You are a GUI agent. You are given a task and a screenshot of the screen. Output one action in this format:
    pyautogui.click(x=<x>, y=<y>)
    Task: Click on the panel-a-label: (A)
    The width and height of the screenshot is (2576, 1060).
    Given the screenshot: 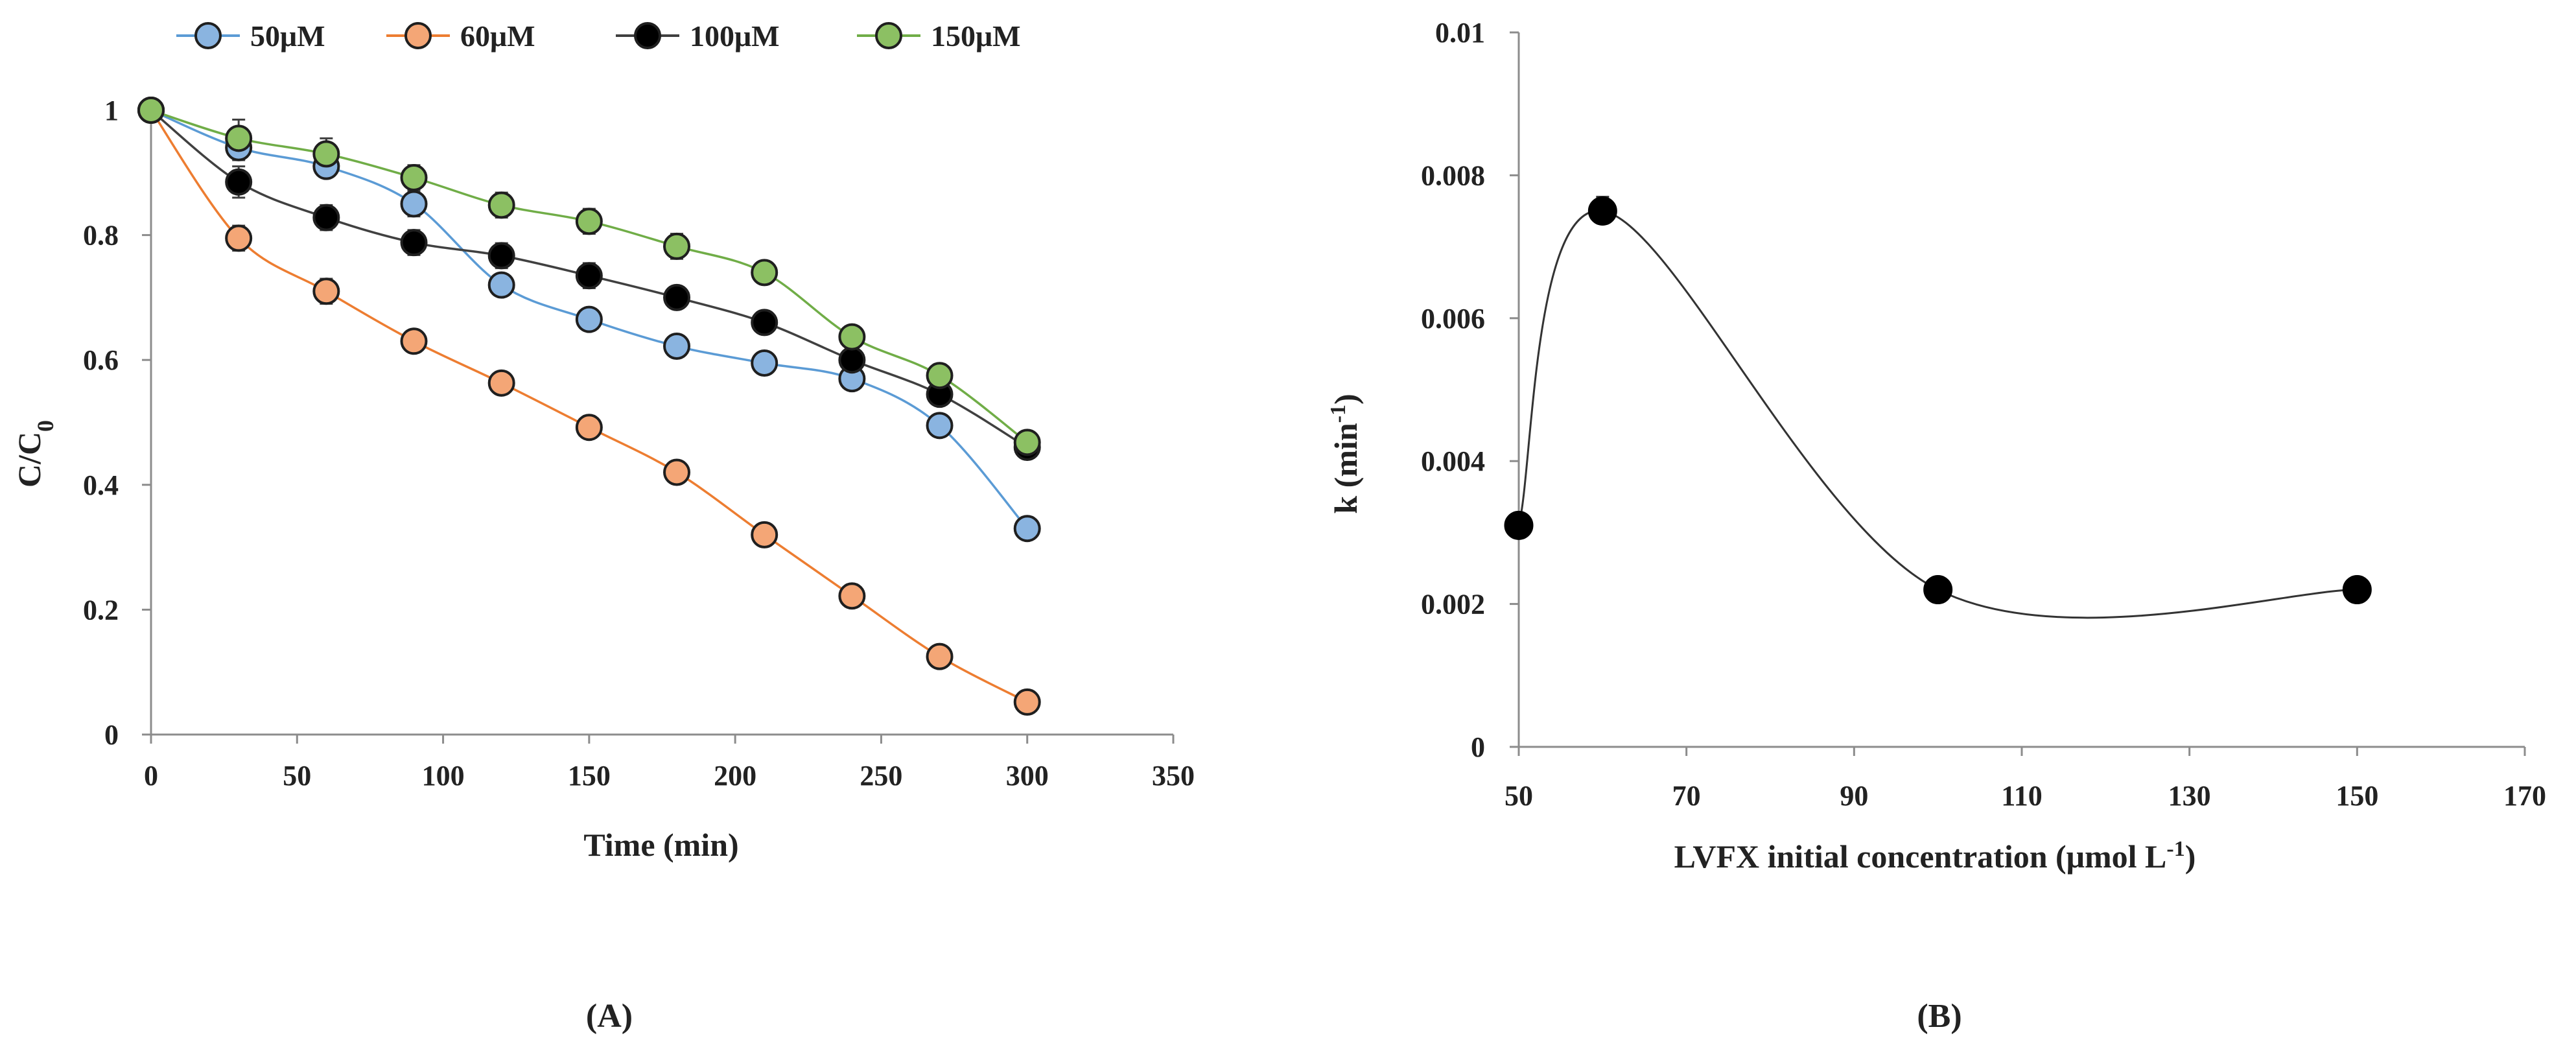 What is the action you would take?
    pyautogui.click(x=609, y=1016)
    